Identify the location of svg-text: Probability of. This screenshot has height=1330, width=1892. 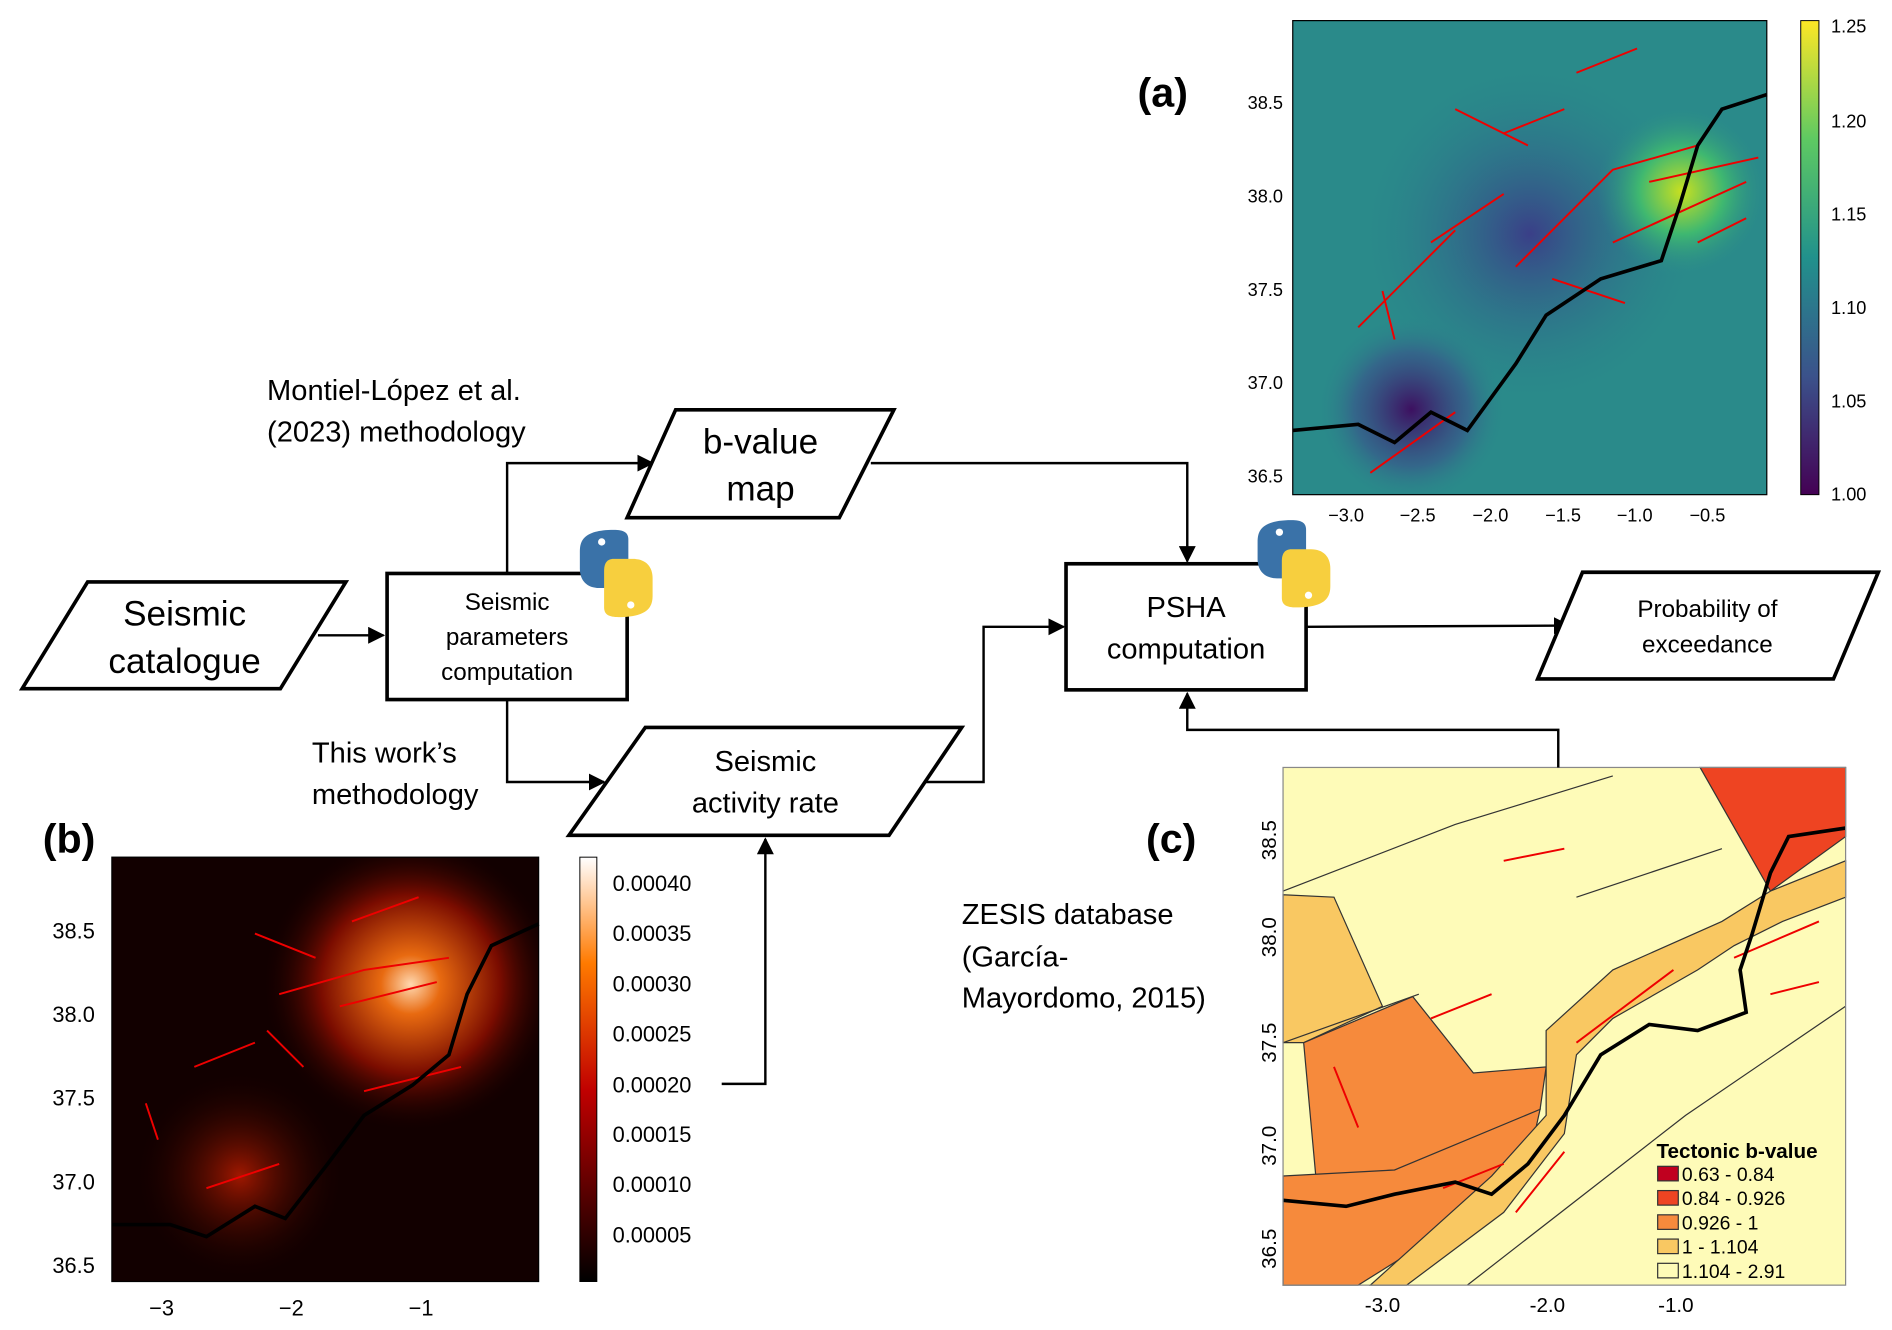
(1707, 609).